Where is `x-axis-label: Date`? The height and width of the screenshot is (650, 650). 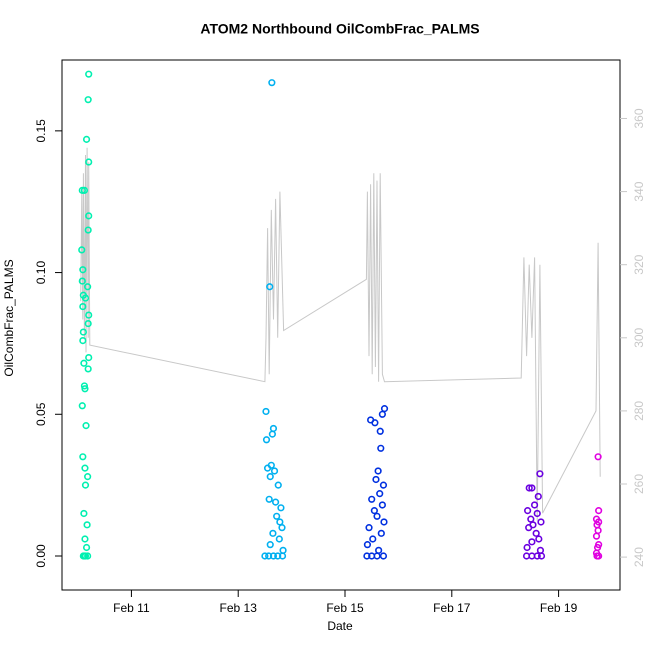 x-axis-label: Date is located at coordinates (340, 626).